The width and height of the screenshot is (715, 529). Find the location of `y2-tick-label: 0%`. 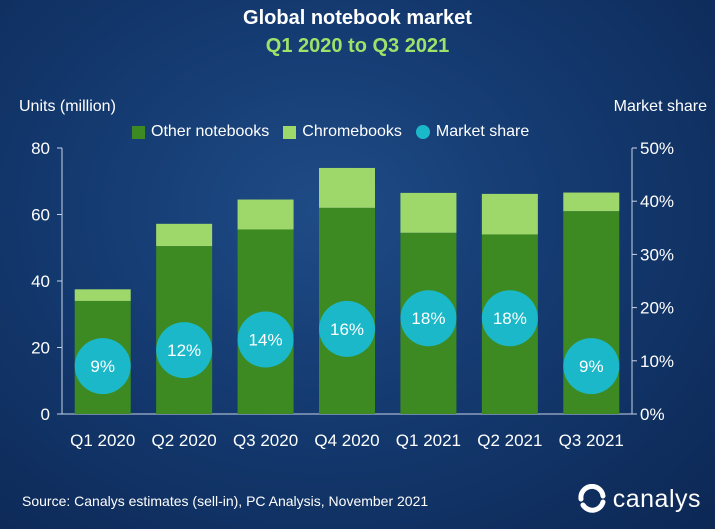

y2-tick-label: 0% is located at coordinates (652, 414).